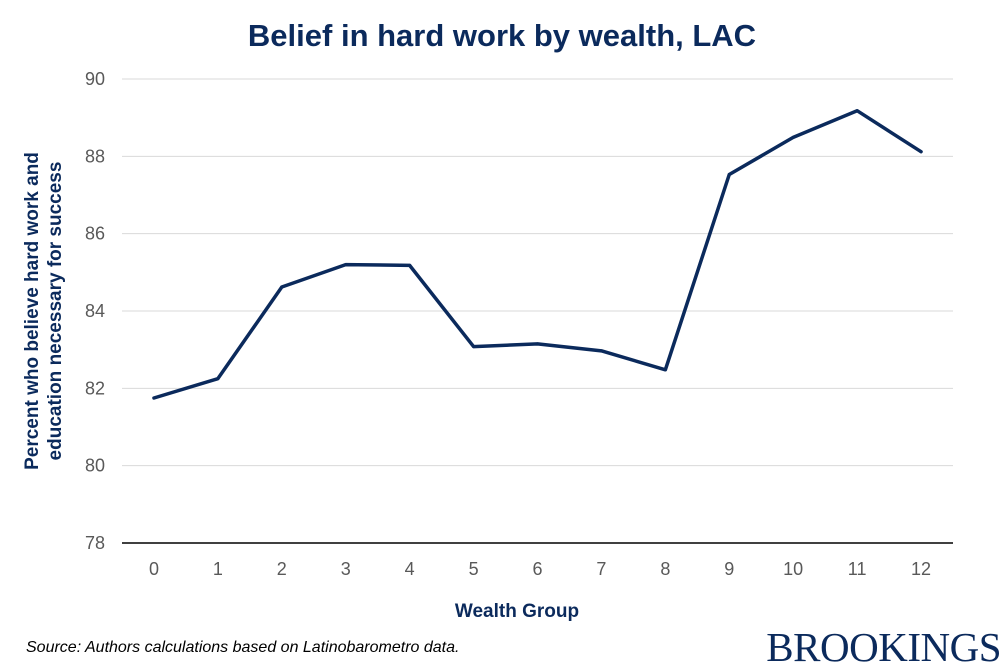  What do you see at coordinates (154, 569) in the screenshot?
I see `x-tick-label: 0` at bounding box center [154, 569].